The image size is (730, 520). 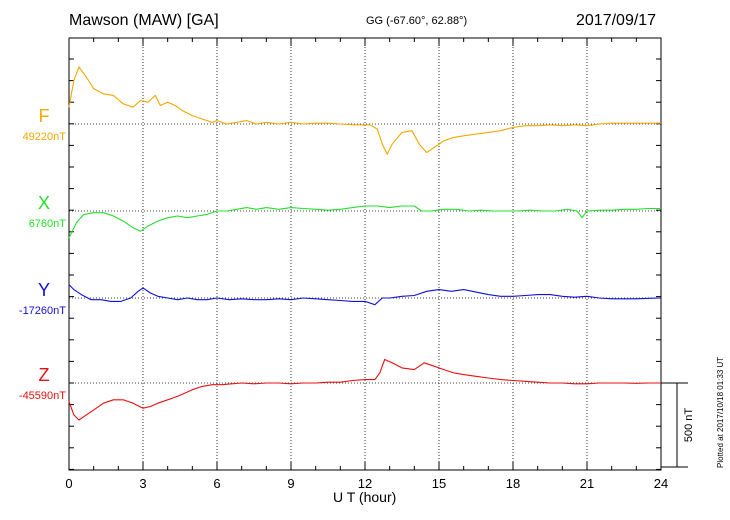 I want to click on plotted-timestamp: Plotted at 2017/10/18 01:33 UT, so click(x=720, y=412).